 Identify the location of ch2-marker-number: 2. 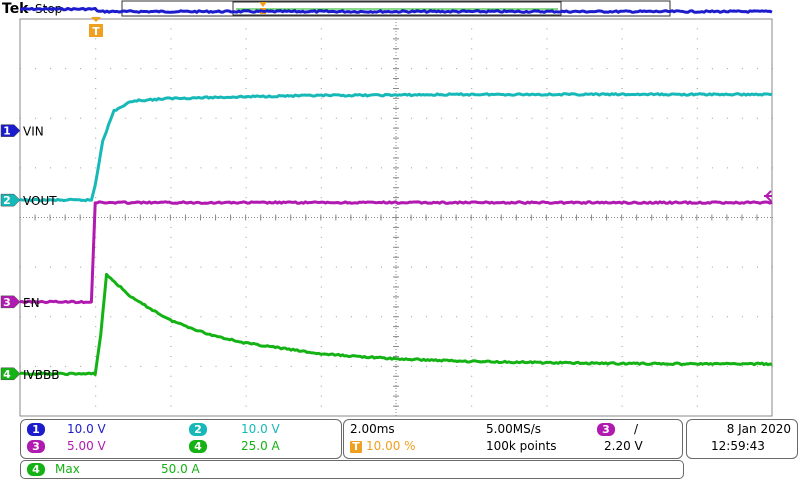
(7, 200).